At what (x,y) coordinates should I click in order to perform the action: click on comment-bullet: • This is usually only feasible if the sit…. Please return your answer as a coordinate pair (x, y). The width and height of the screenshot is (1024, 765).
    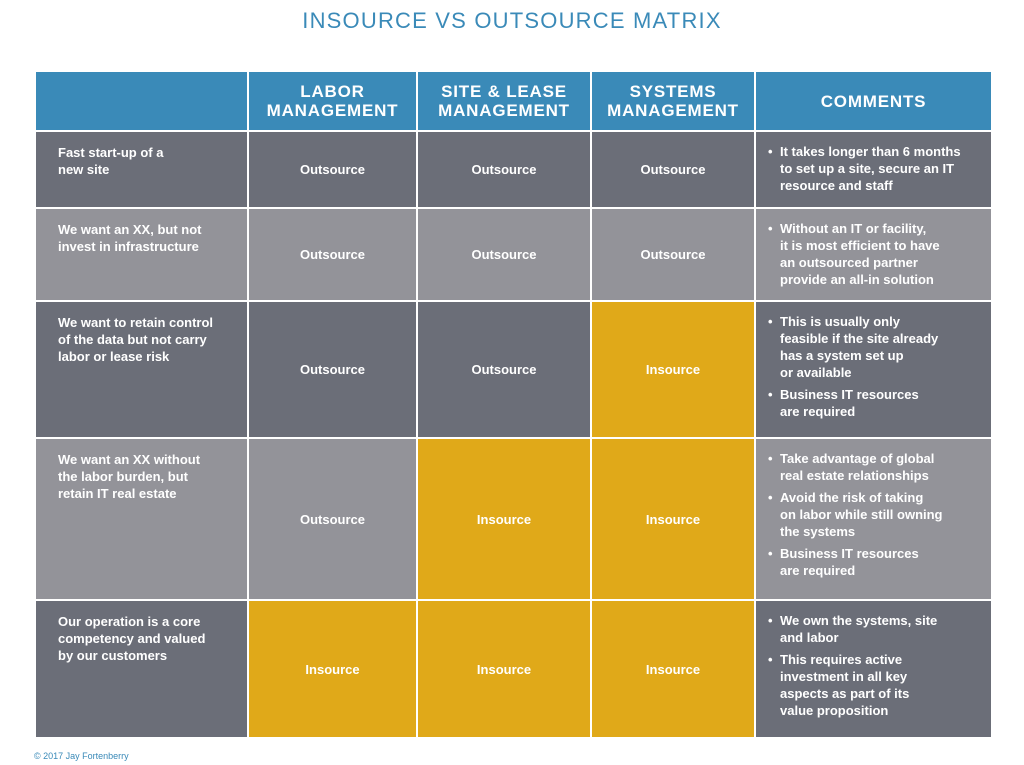
    Looking at the image, I should click on (853, 347).